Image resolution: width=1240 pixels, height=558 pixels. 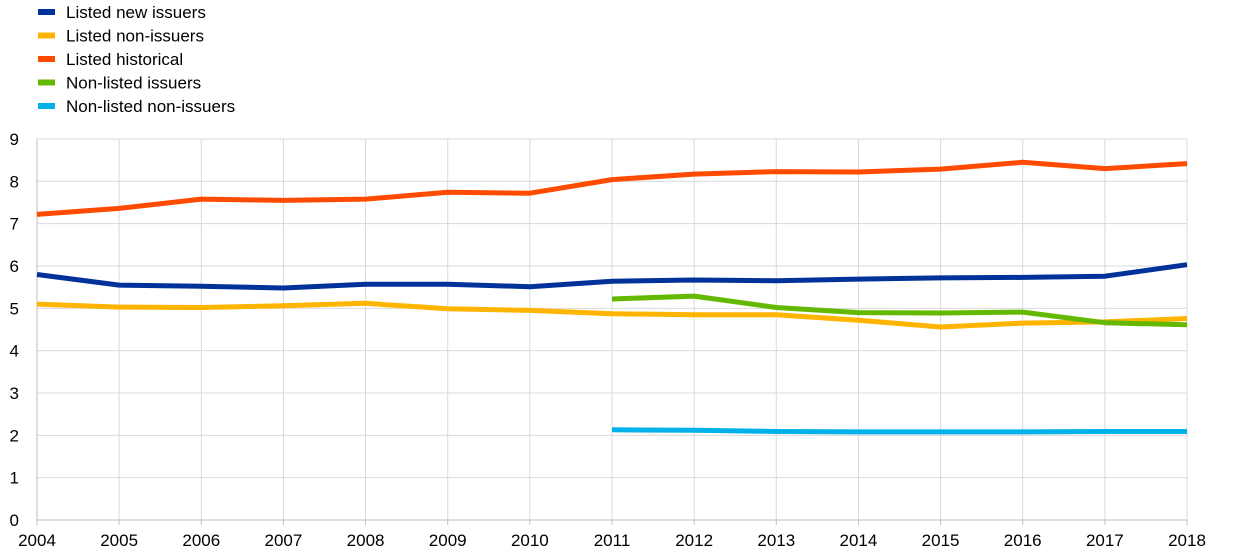 I want to click on y-tick-label: 5, so click(x=14, y=308).